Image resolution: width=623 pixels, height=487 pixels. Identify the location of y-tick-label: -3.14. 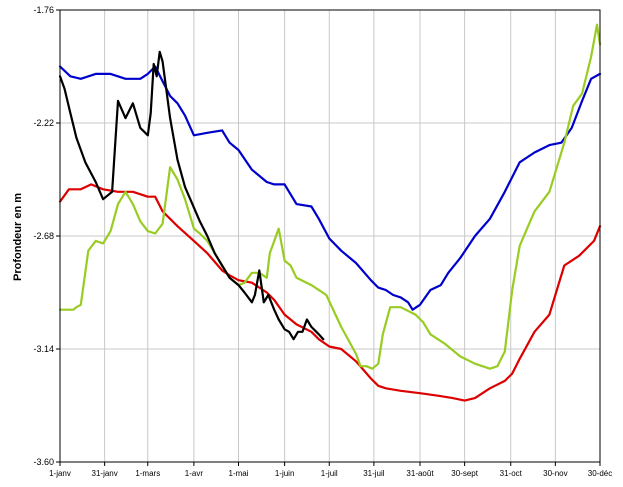
(43, 349).